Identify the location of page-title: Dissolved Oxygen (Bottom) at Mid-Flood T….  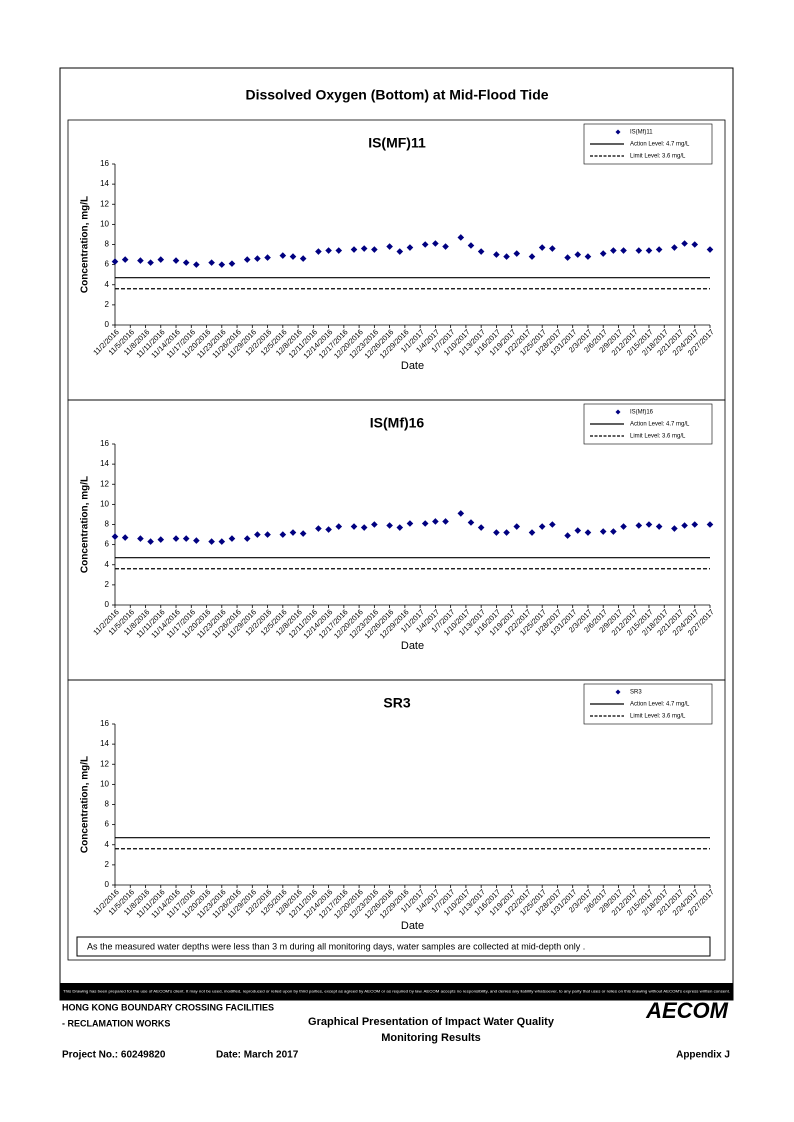
(396, 95).